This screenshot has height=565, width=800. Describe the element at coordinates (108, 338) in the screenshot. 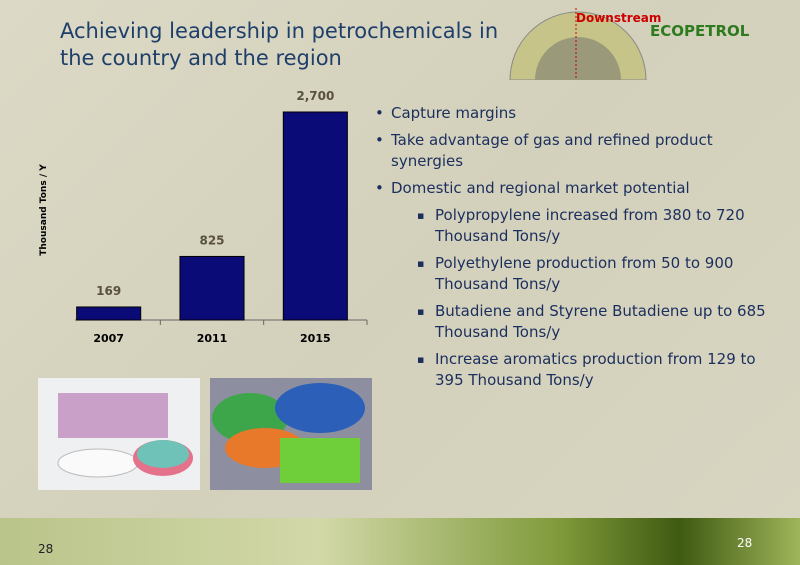

I see `x-tick-label: 2007` at that location.